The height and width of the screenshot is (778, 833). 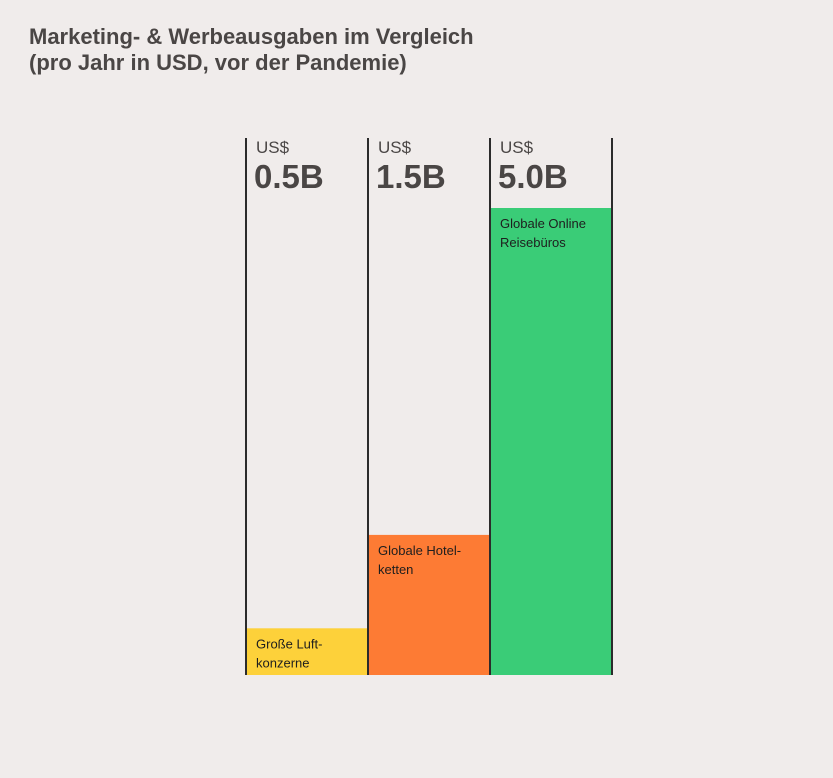 I want to click on value-label-1: 0.5B, so click(x=289, y=176).